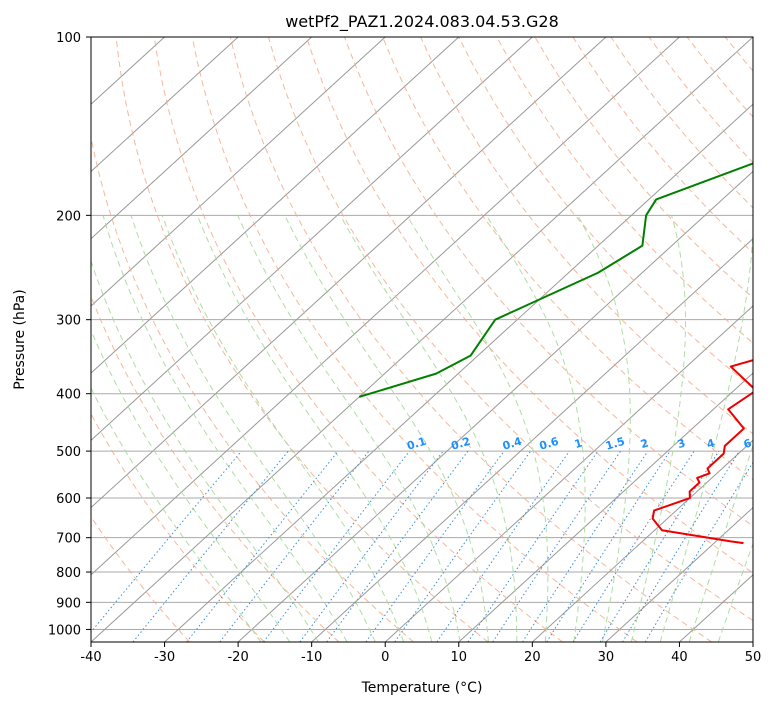 This screenshot has height=708, width=775. What do you see at coordinates (68, 452) in the screenshot?
I see `y-tick-label: 500` at bounding box center [68, 452].